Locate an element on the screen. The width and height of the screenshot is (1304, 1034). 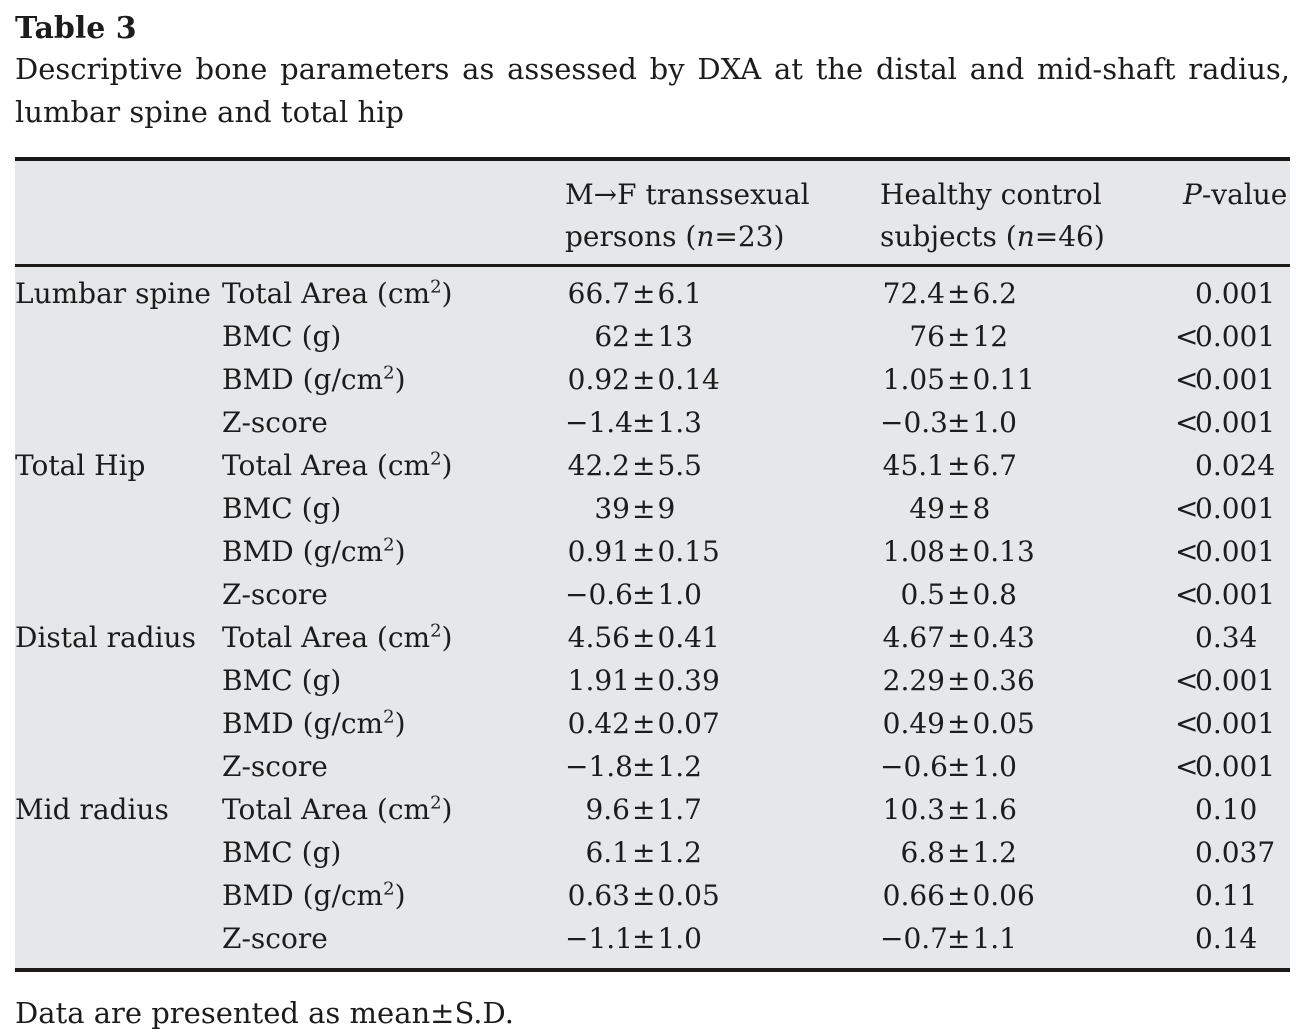
p-value-number: 0.037 is located at coordinates (1235, 852).